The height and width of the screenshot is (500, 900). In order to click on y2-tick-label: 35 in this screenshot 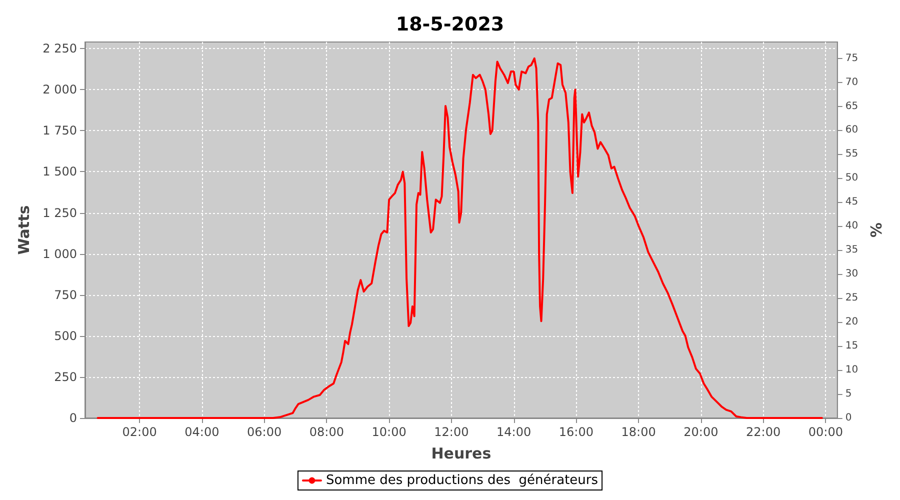, I will do `click(851, 250)`.